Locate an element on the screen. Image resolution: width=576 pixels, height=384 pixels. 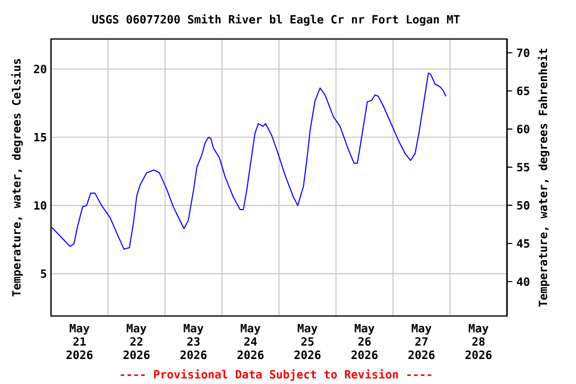
x-tick-label: May 26 2026 is located at coordinates (364, 342).